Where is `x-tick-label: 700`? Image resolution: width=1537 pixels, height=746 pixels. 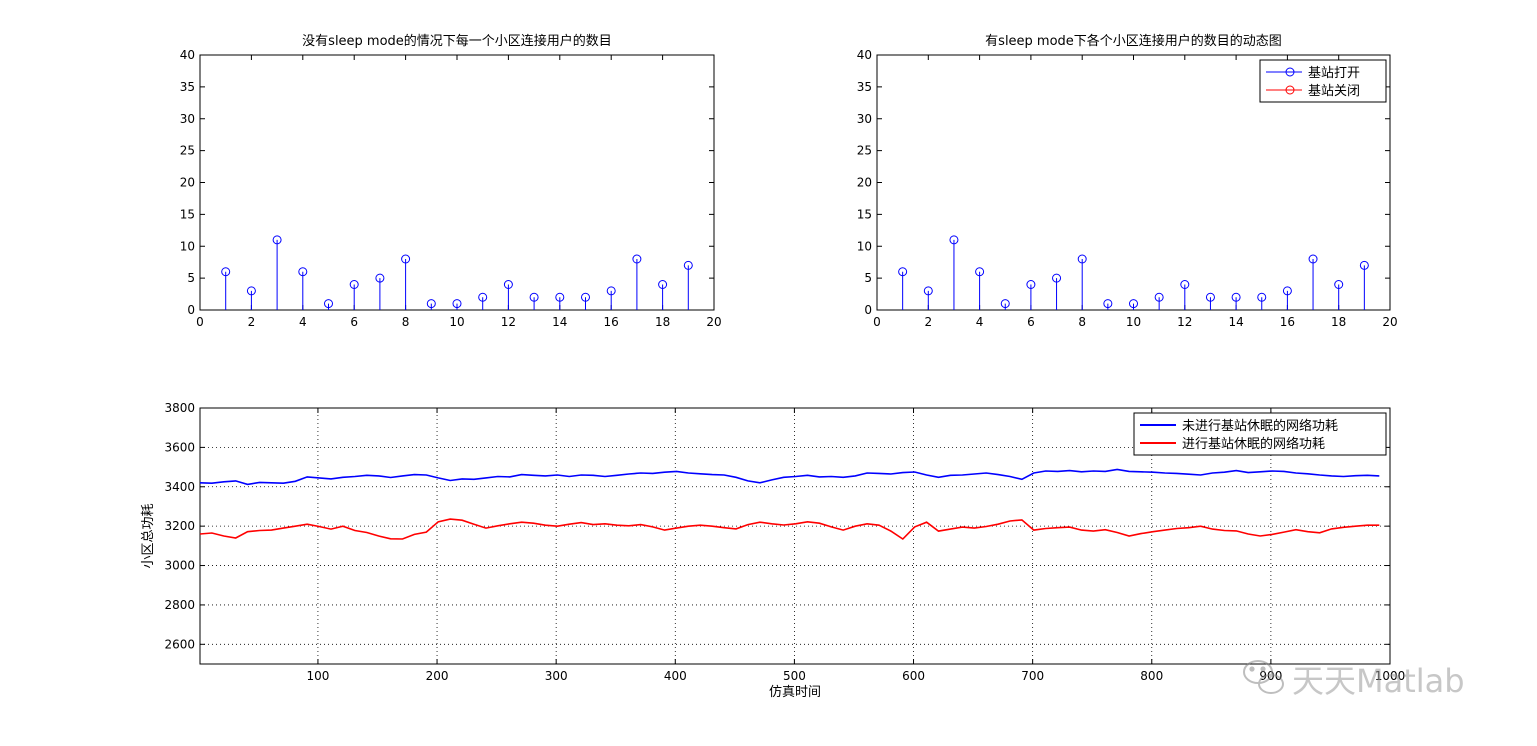 x-tick-label: 700 is located at coordinates (1032, 676).